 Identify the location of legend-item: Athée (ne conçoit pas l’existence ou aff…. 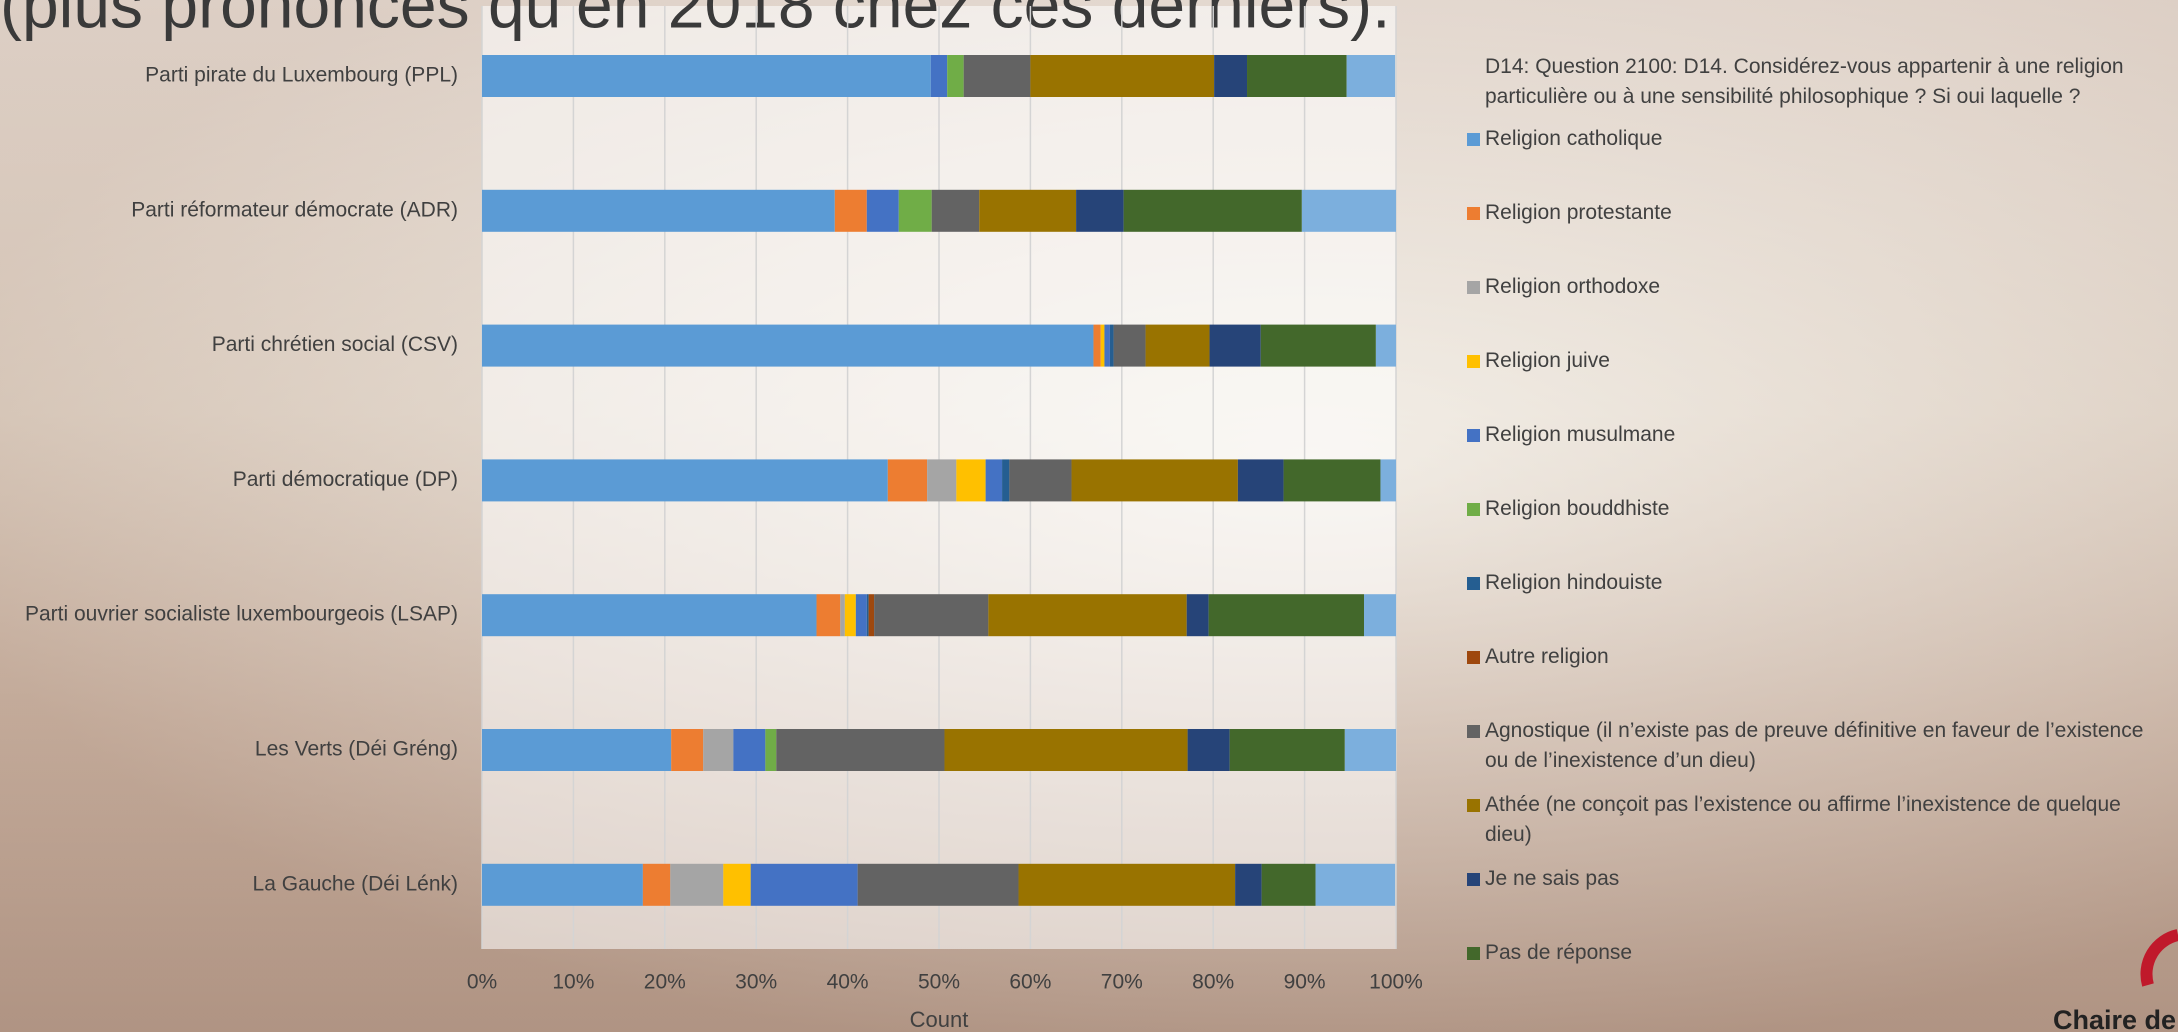
(1819, 820).